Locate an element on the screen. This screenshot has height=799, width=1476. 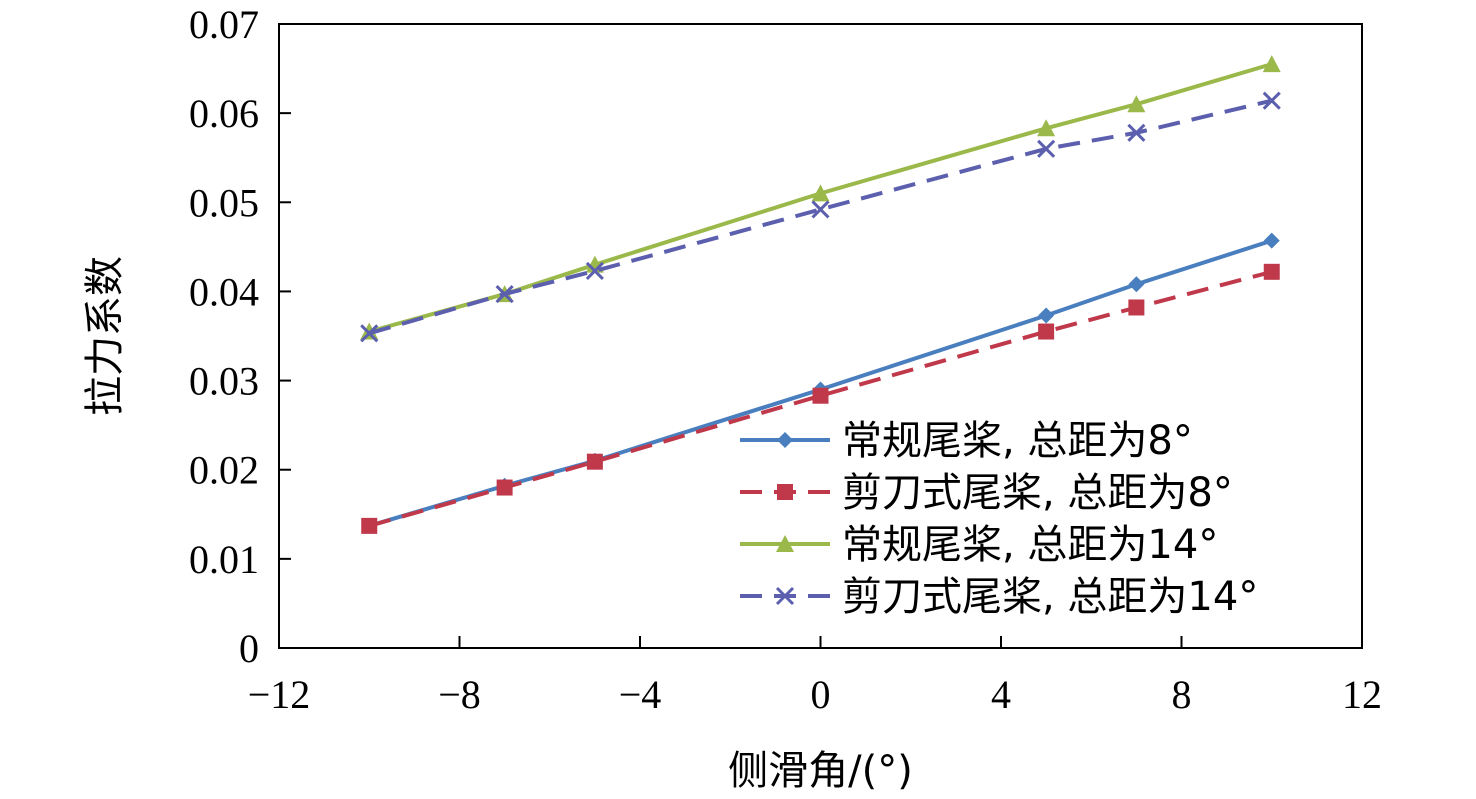
legend-item-3: 常规尾桨, 总距为14° is located at coordinates (979, 545).